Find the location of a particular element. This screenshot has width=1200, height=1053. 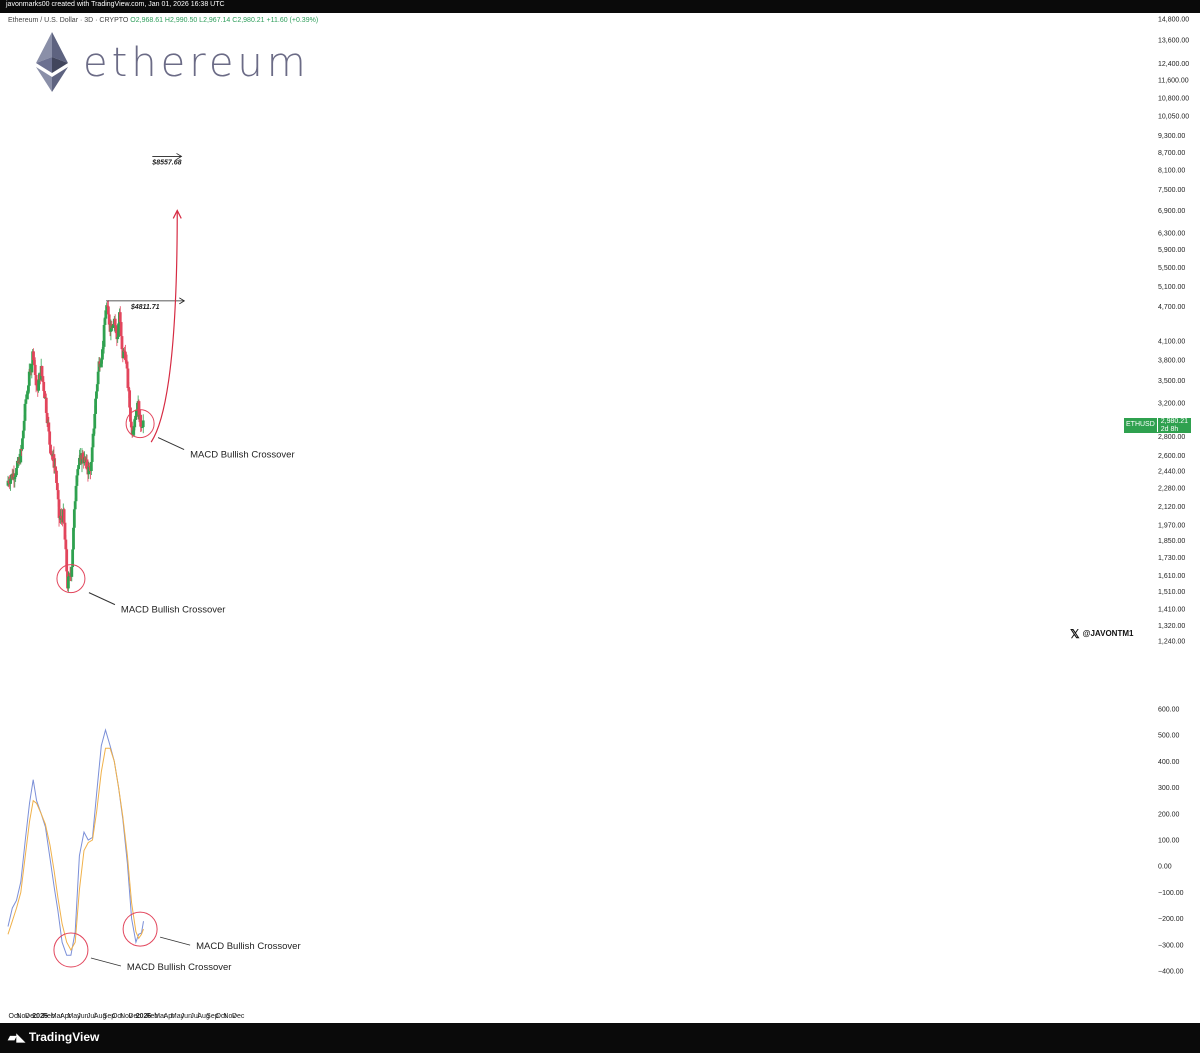

last-price-tag: ETHUSD 2,980.21 2d 8h is located at coordinates (1158, 425).